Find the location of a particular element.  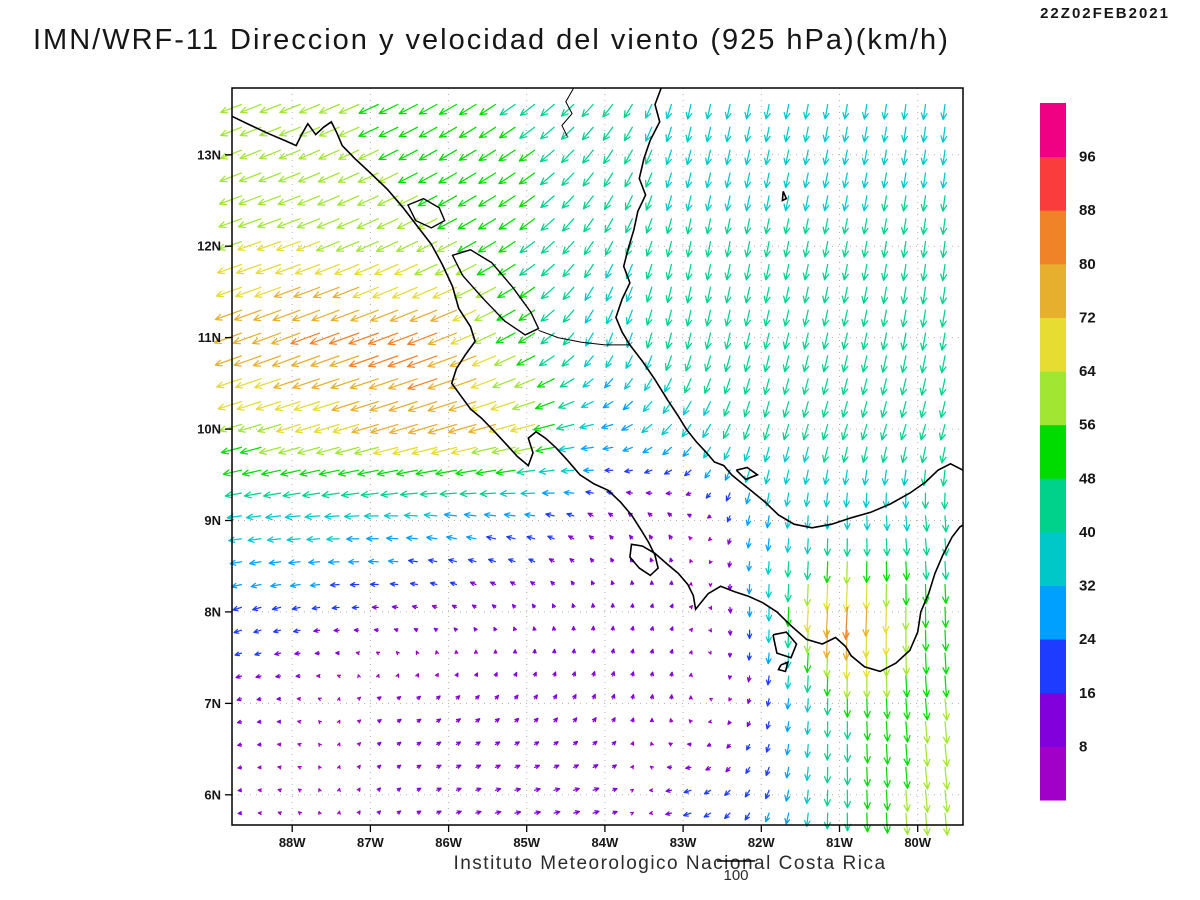

x-tick-label: 86W is located at coordinates (448, 842).